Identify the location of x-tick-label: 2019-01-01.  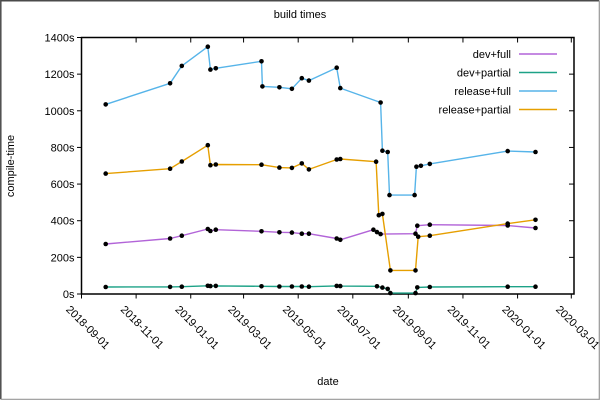
(197, 328).